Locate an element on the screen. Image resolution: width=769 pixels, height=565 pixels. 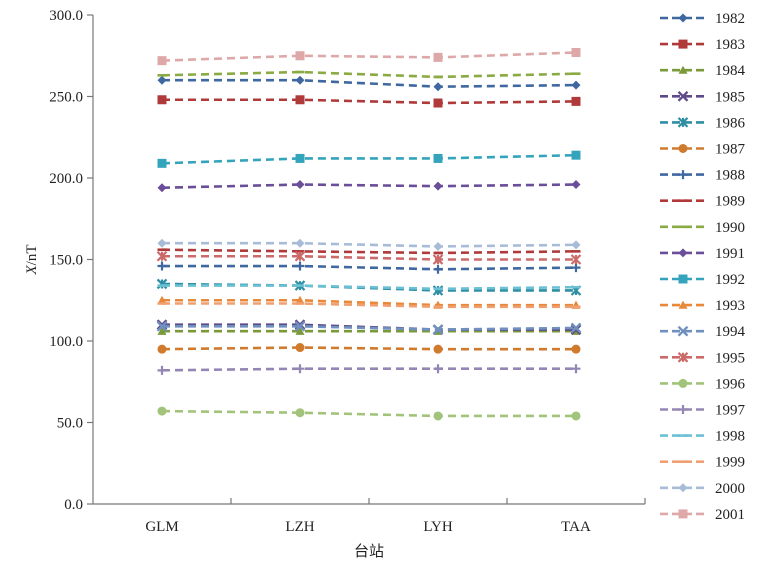
legend-label: 1987 is located at coordinates (730, 150).